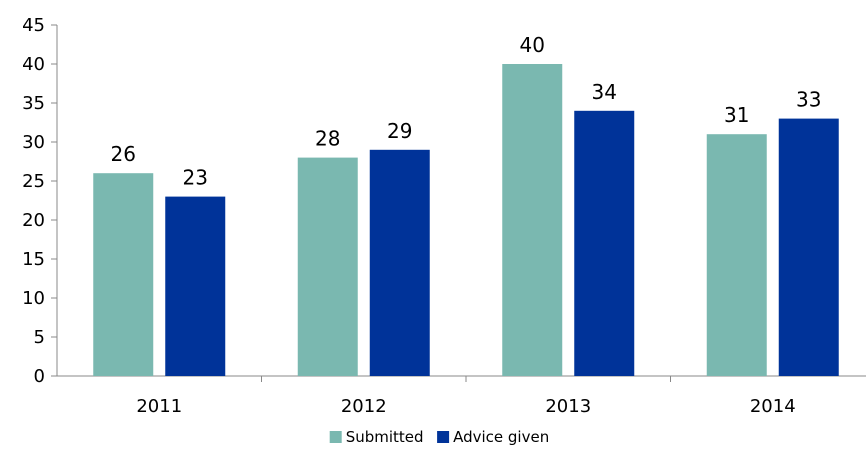 This screenshot has width=866, height=454. Describe the element at coordinates (33, 298) in the screenshot. I see `y-tick-label: 10` at that location.